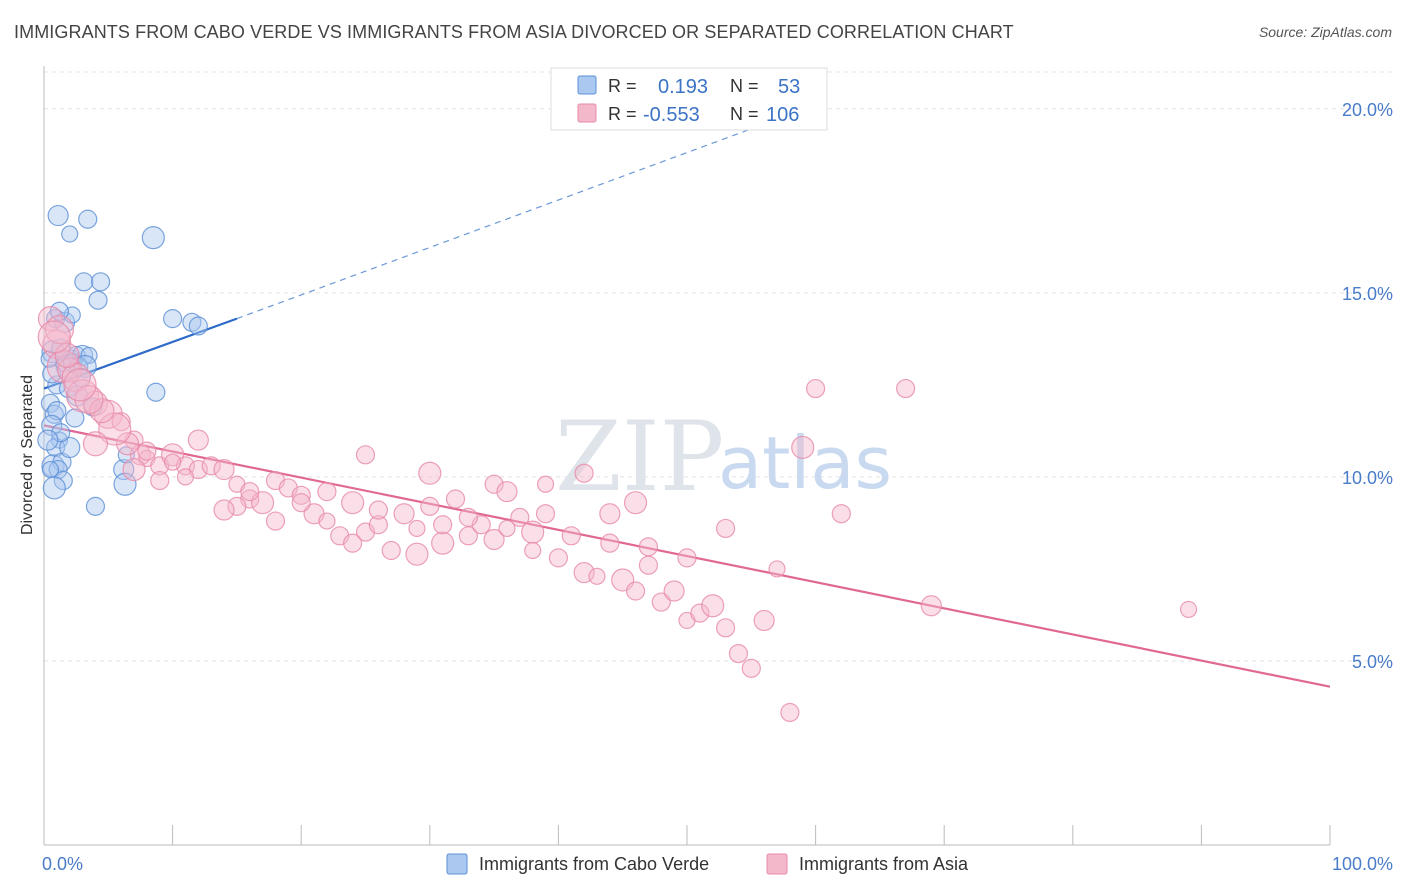 The height and width of the screenshot is (892, 1406). What do you see at coordinates (1325, 32) in the screenshot?
I see `source-label: Source: ZipAtlas.com` at bounding box center [1325, 32].